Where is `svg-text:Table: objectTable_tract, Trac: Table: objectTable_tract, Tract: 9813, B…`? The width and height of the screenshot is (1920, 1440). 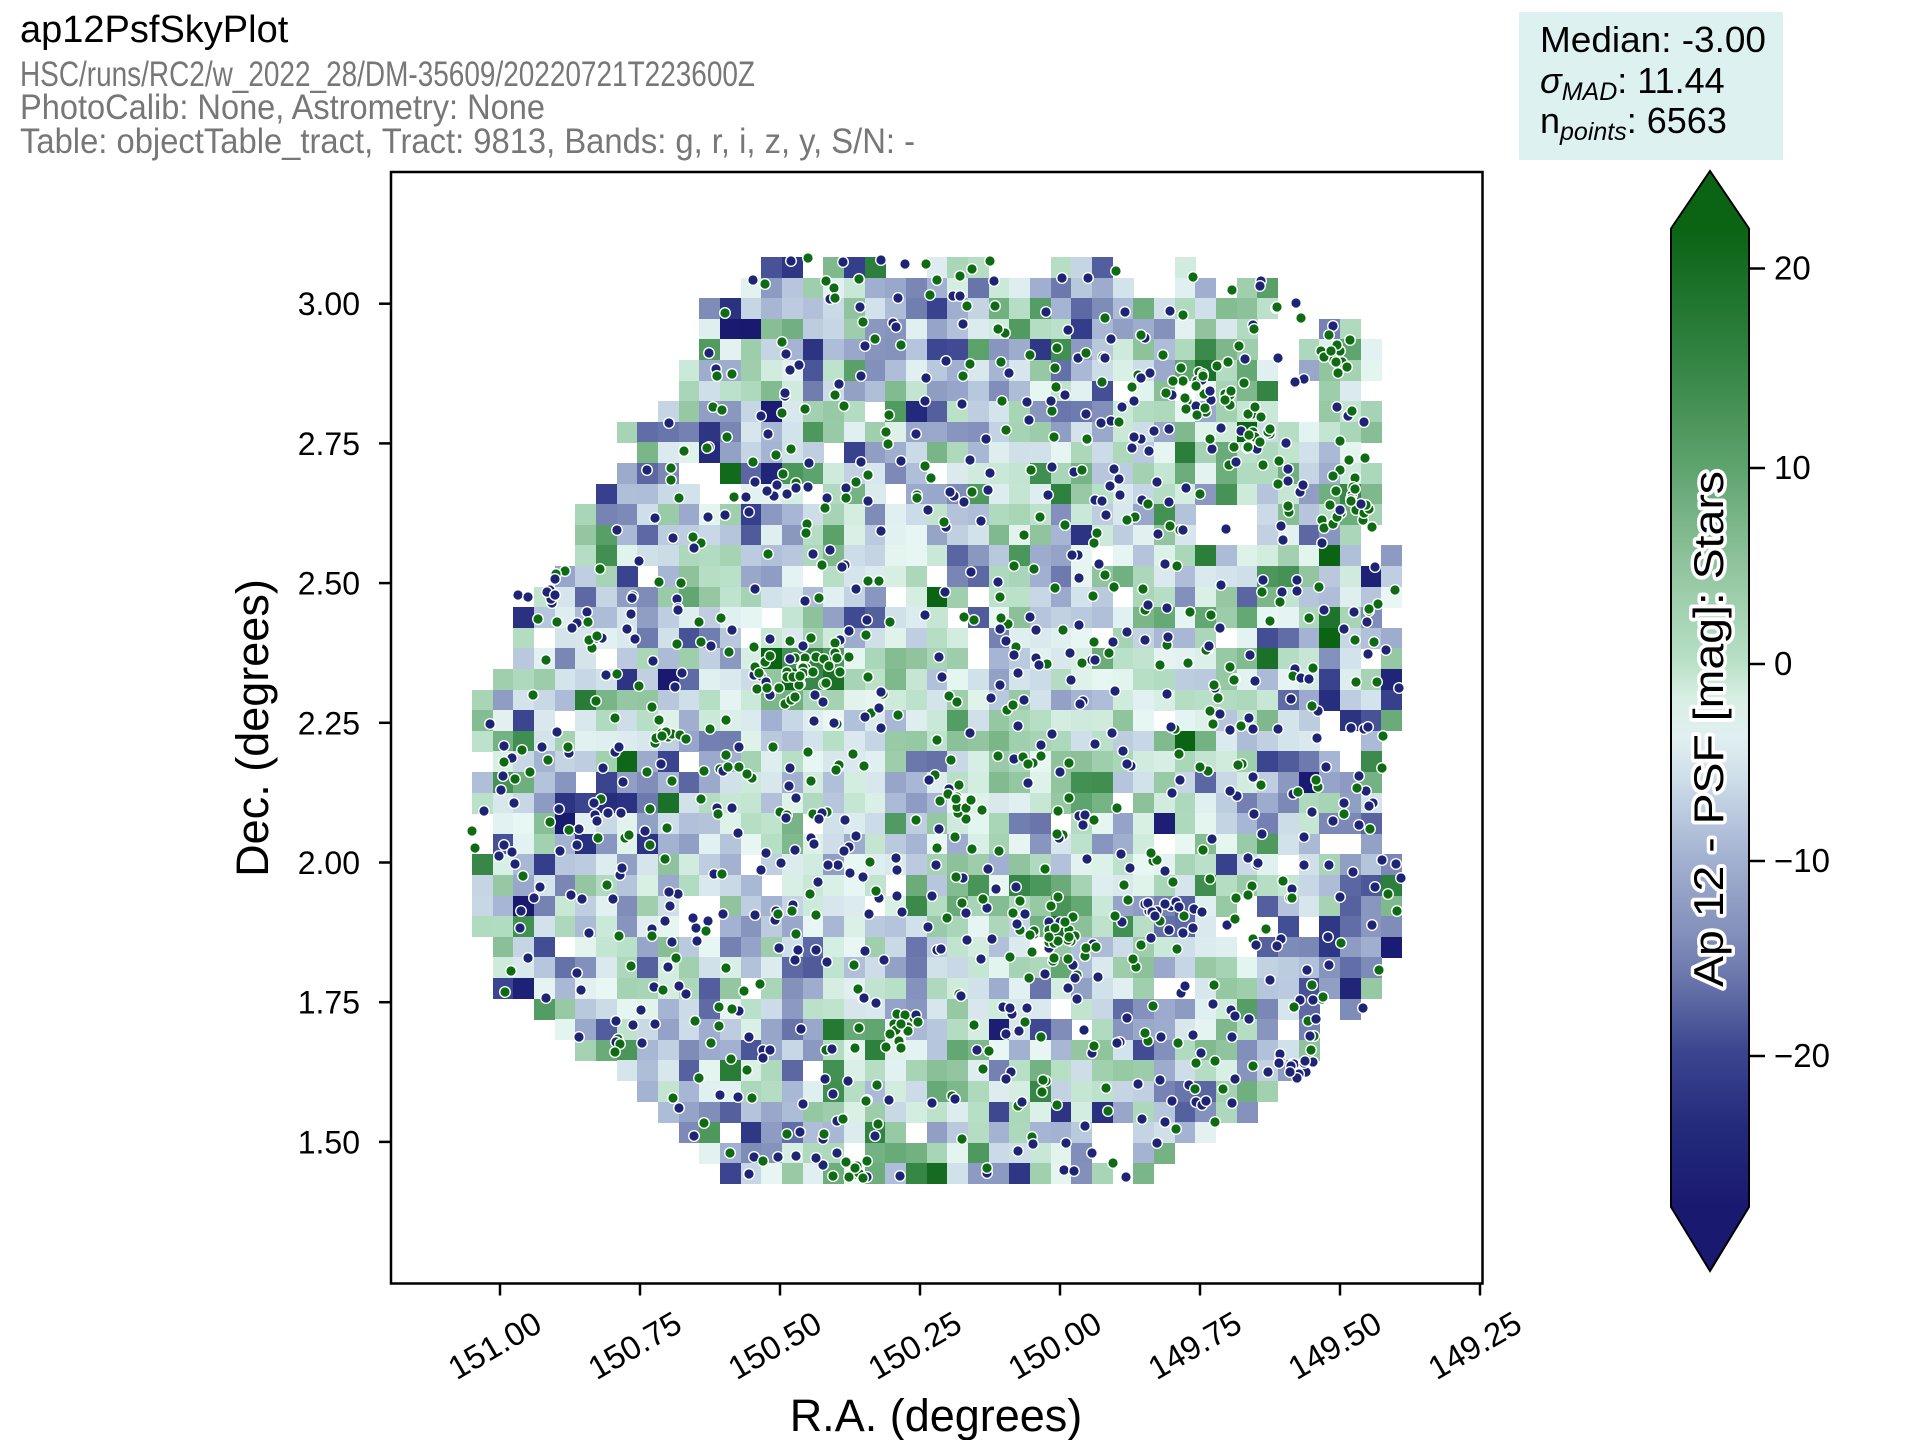
svg-text:Table: objectTable_tract, Trac: Table: objectTable_tract, Tract: 9813, B… is located at coordinates (467, 141).